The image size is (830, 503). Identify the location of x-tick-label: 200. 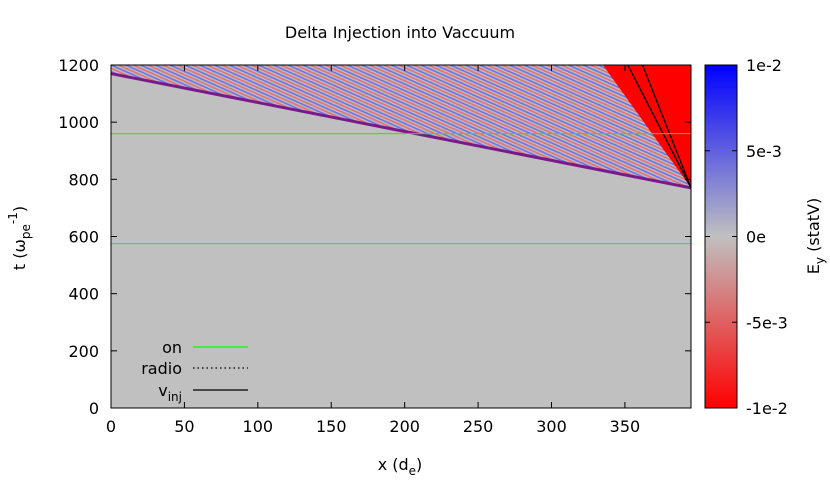
(404, 426).